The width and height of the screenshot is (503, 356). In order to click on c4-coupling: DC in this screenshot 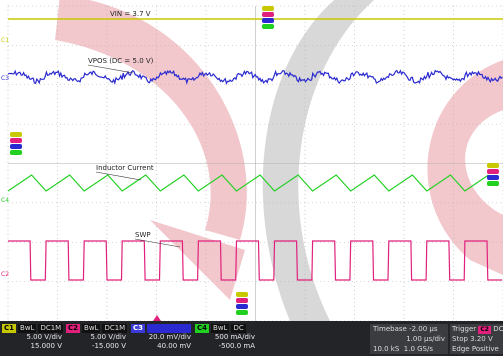, I will do `click(238, 328)`.